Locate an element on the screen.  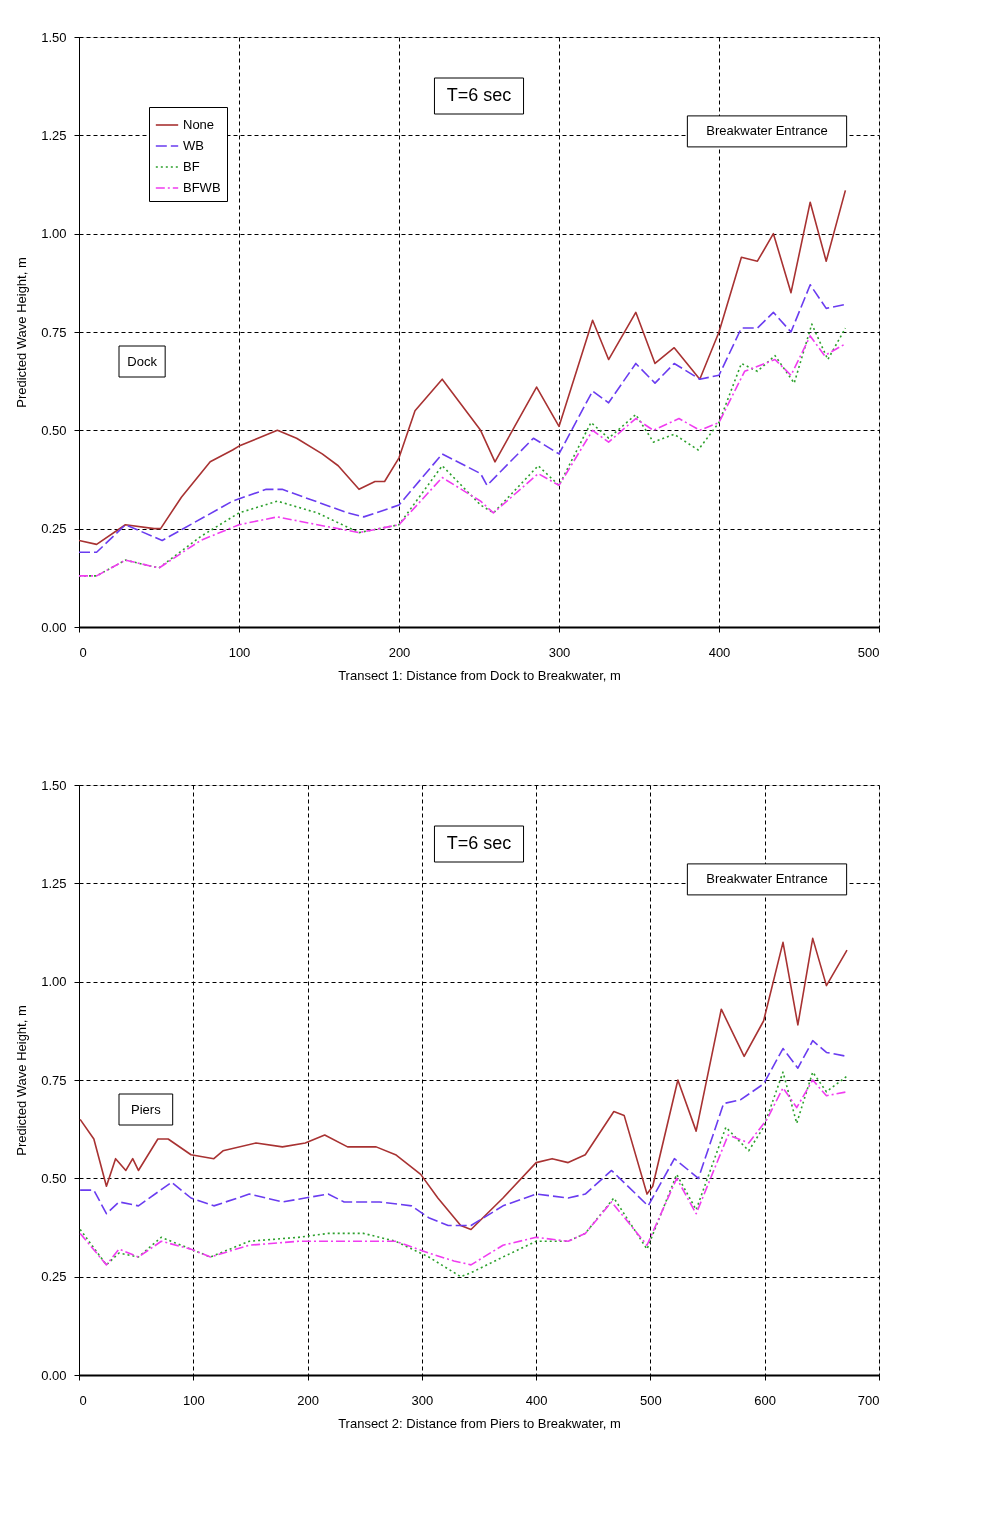
annotation: Dock is located at coordinates (142, 361).